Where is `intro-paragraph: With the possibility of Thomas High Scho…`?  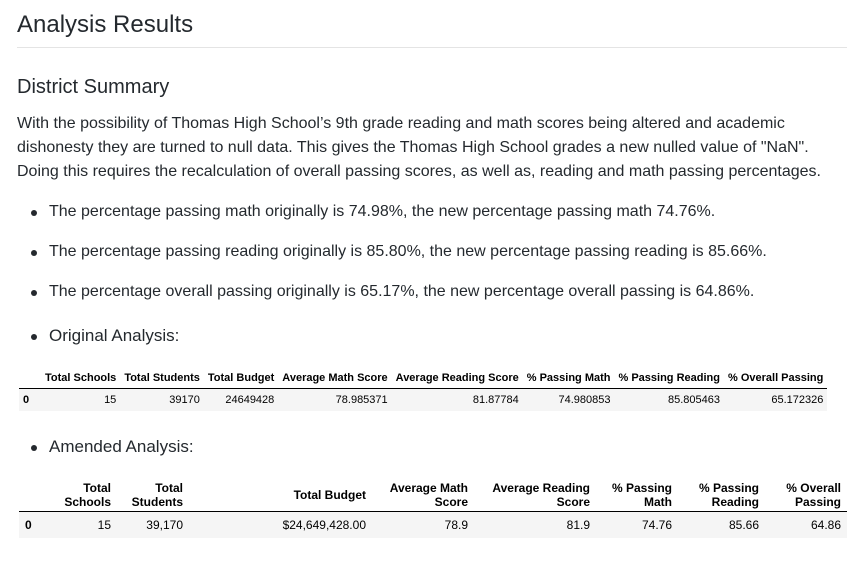 intro-paragraph: With the possibility of Thomas High Scho… is located at coordinates (419, 147).